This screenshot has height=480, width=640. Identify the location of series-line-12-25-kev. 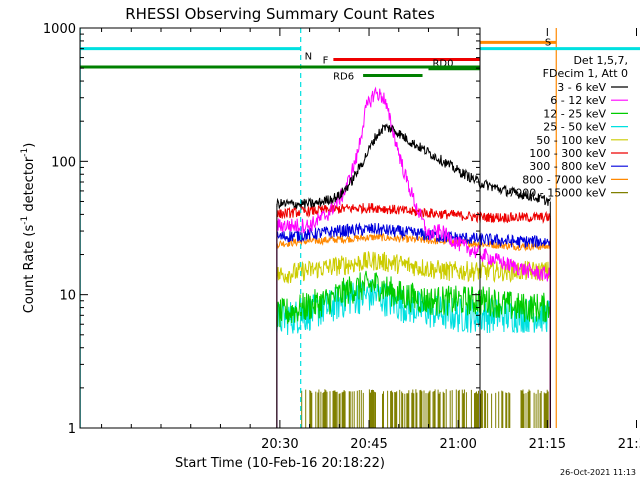
(413, 299).